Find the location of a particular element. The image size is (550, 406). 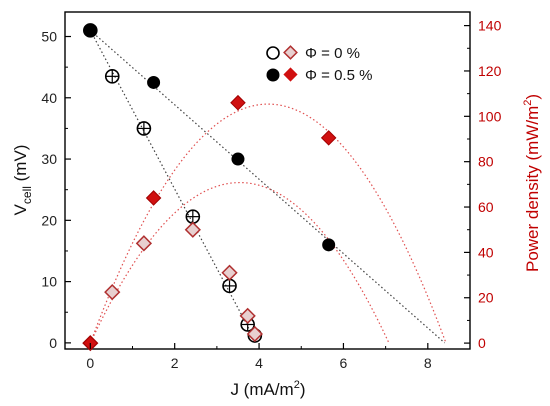

y-left-tick-label: 30 is located at coordinates (49, 159).